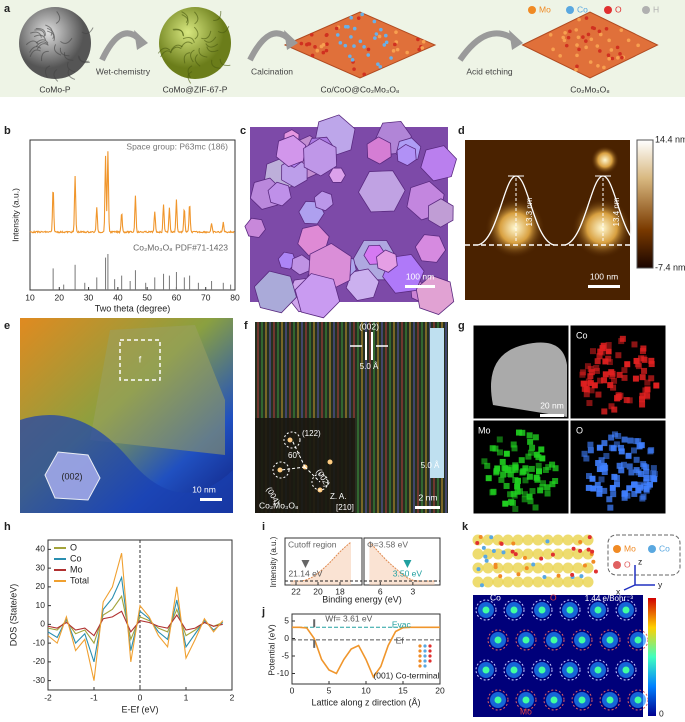 Image resolution: width=685 pixels, height=722 pixels. I want to click on panel-letter: j, so click(263, 612).